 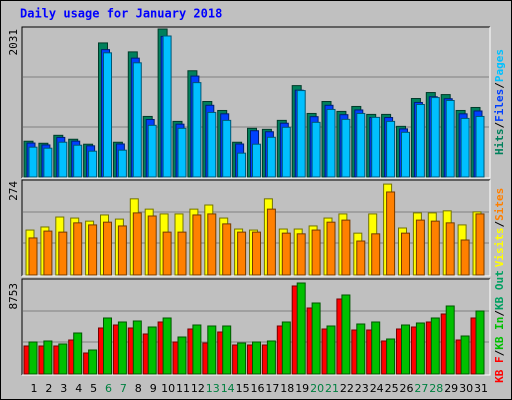 I want to click on legend-entry: Pages, so click(x=499, y=65).